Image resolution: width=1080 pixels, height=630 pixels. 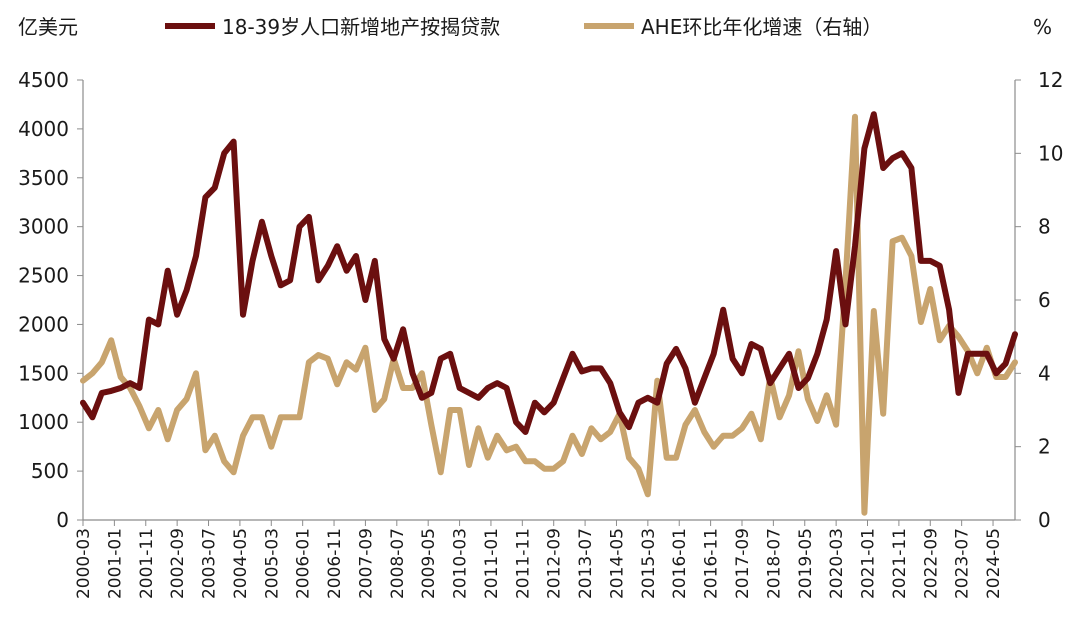 What do you see at coordinates (43, 227) in the screenshot?
I see `left-y-tick-label: 3000` at bounding box center [43, 227].